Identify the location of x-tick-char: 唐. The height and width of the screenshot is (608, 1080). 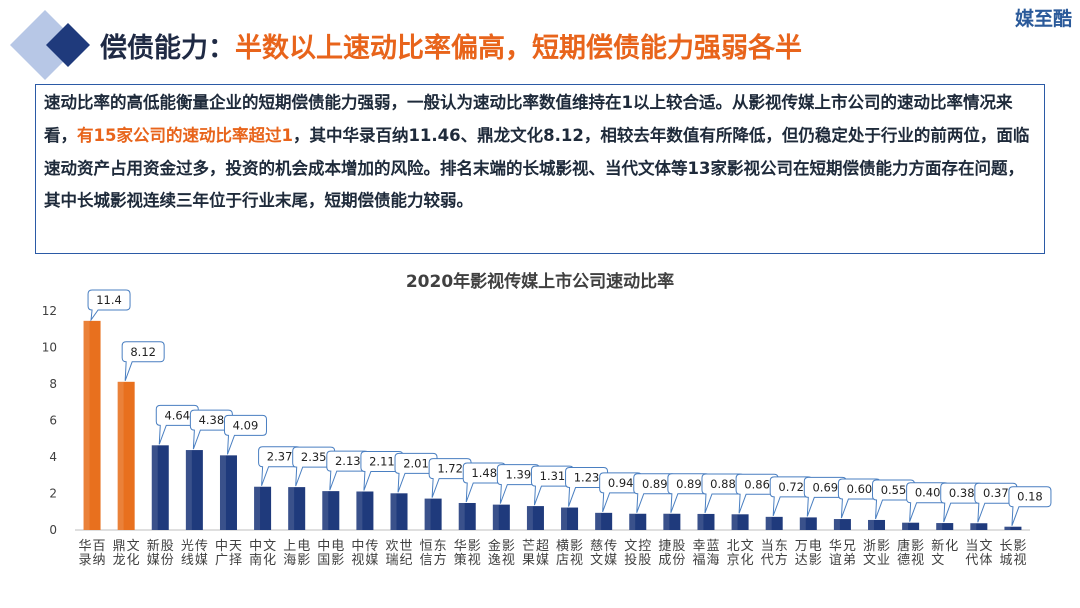
(903, 546).